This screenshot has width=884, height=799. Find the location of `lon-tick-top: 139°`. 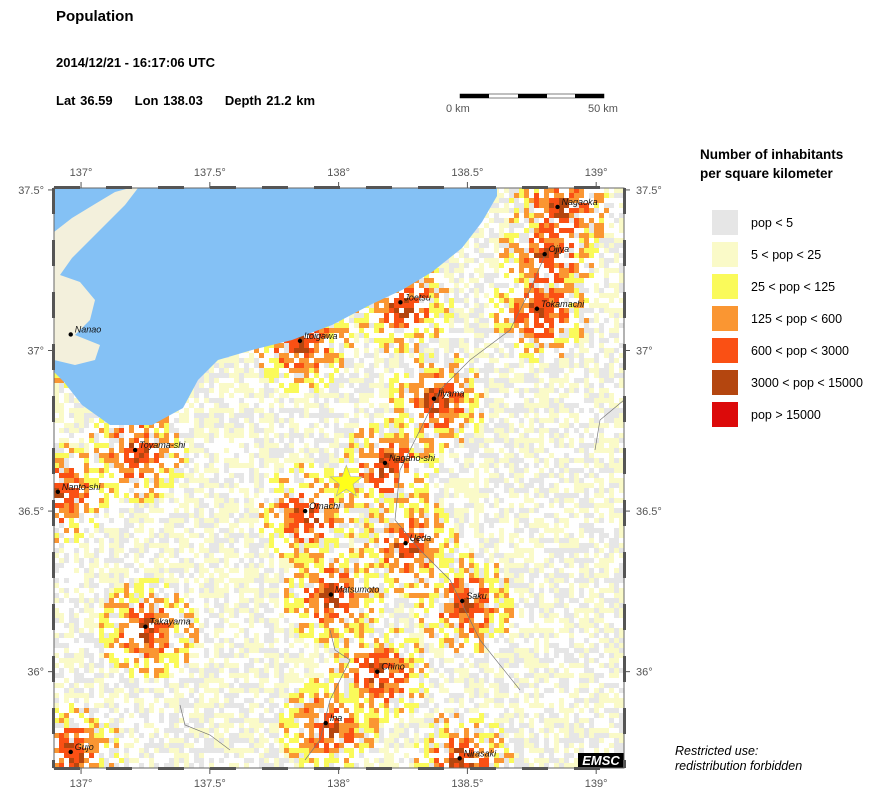

lon-tick-top: 139° is located at coordinates (596, 173).